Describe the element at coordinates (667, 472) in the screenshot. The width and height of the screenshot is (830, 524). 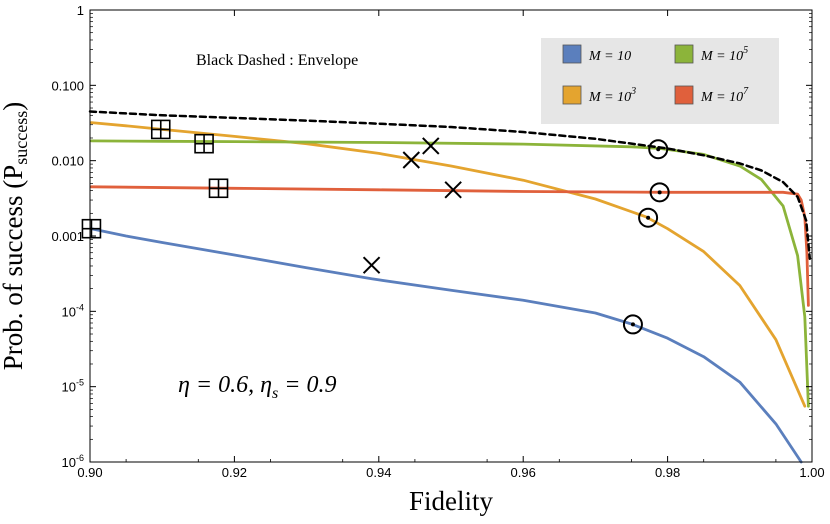
I see `x-tick-label: 0.98` at that location.